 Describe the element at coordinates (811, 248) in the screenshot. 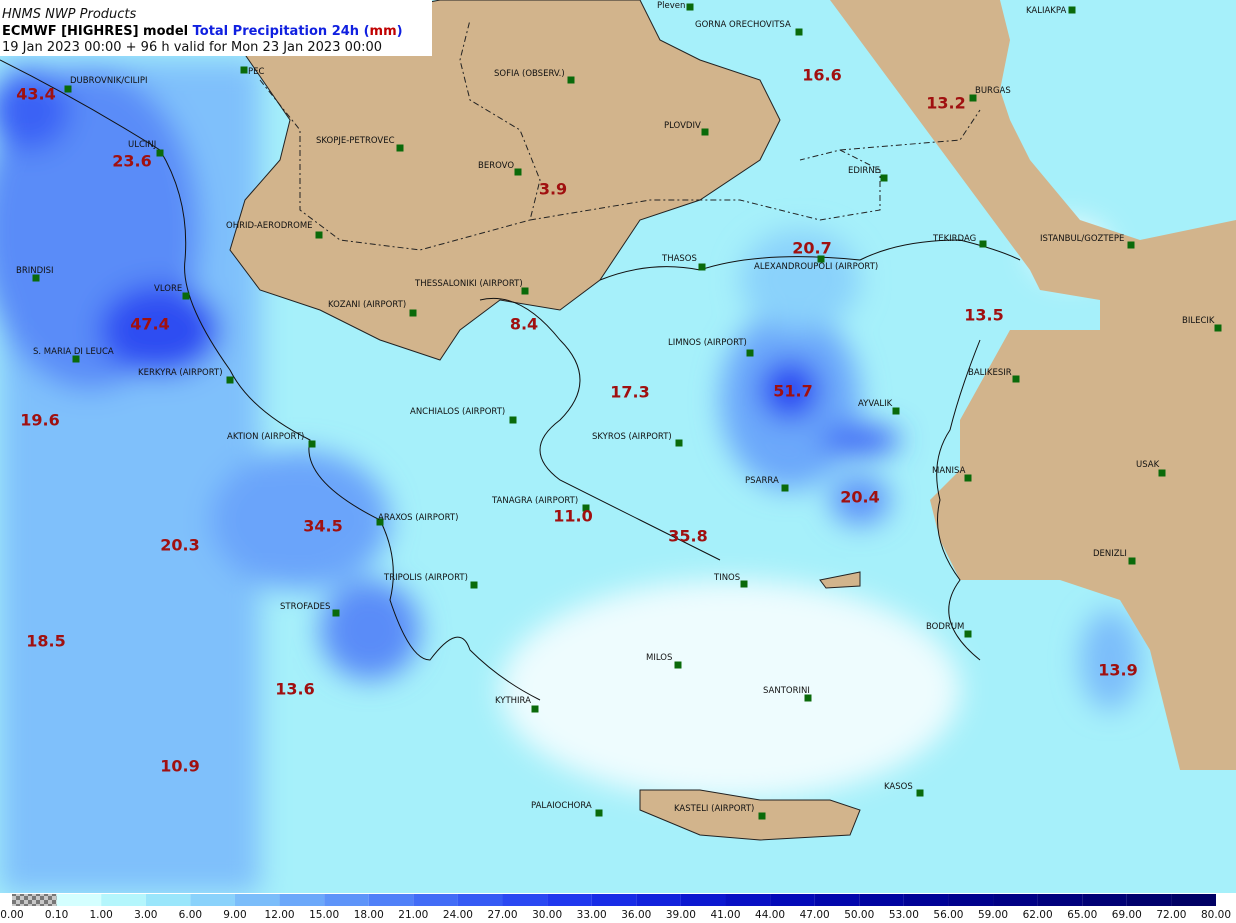

I see `precip-value: 20.7` at that location.